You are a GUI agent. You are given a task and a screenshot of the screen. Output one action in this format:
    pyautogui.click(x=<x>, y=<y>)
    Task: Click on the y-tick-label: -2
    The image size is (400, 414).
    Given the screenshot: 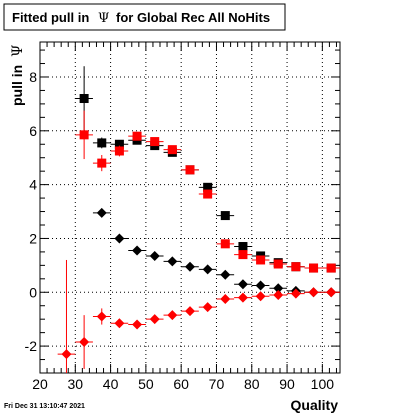 What is the action you would take?
    pyautogui.click(x=31, y=346)
    